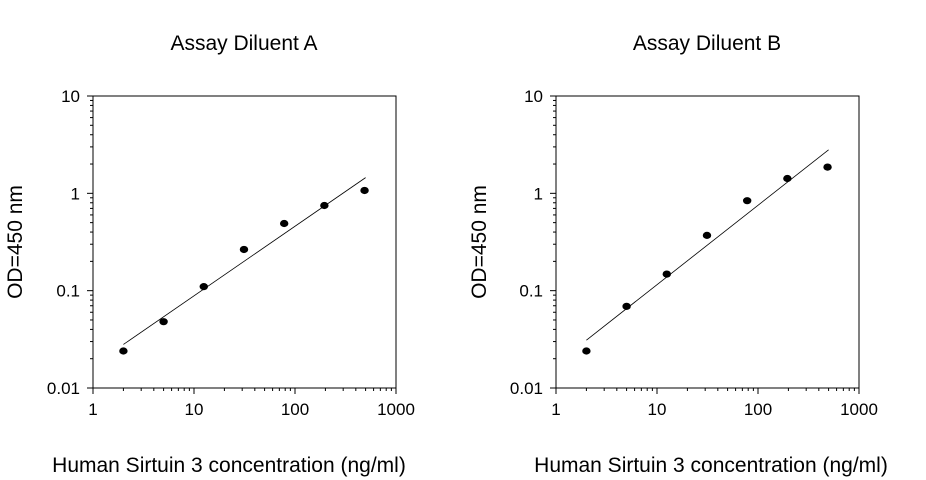  Describe the element at coordinates (243, 43) in the screenshot. I see `chart-title: Assay Diluent A` at that location.